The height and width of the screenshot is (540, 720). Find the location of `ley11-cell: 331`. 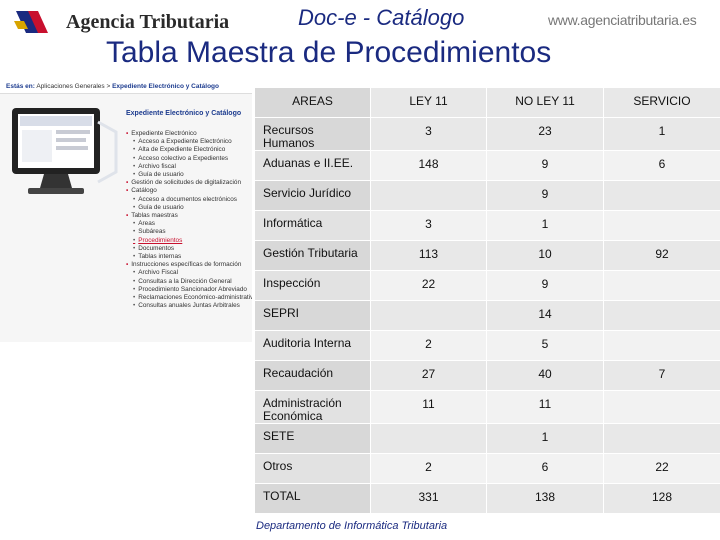

ley11-cell: 331 is located at coordinates (428, 498).